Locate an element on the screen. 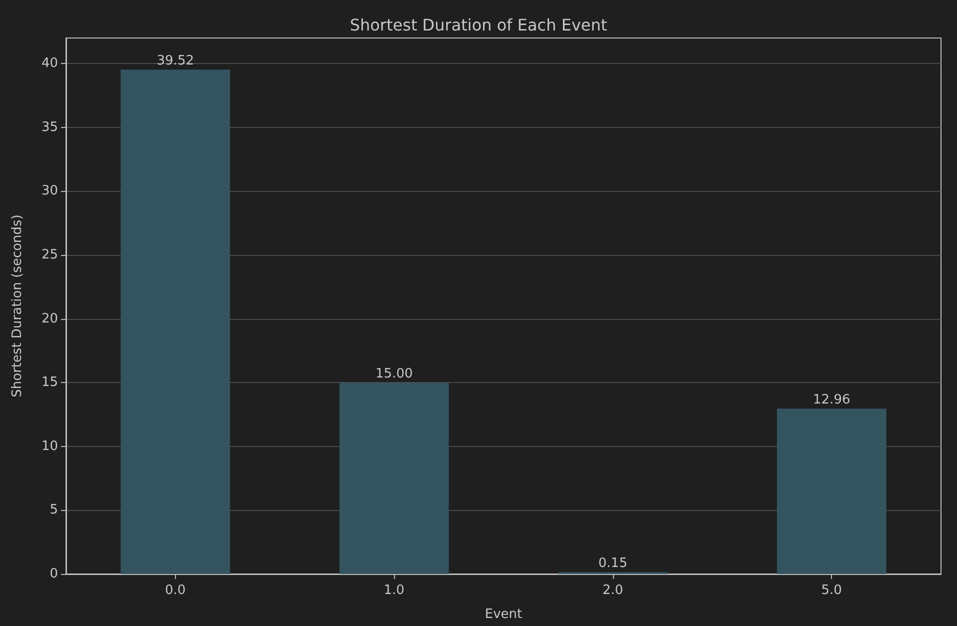  data-label: 15.00 is located at coordinates (394, 374).